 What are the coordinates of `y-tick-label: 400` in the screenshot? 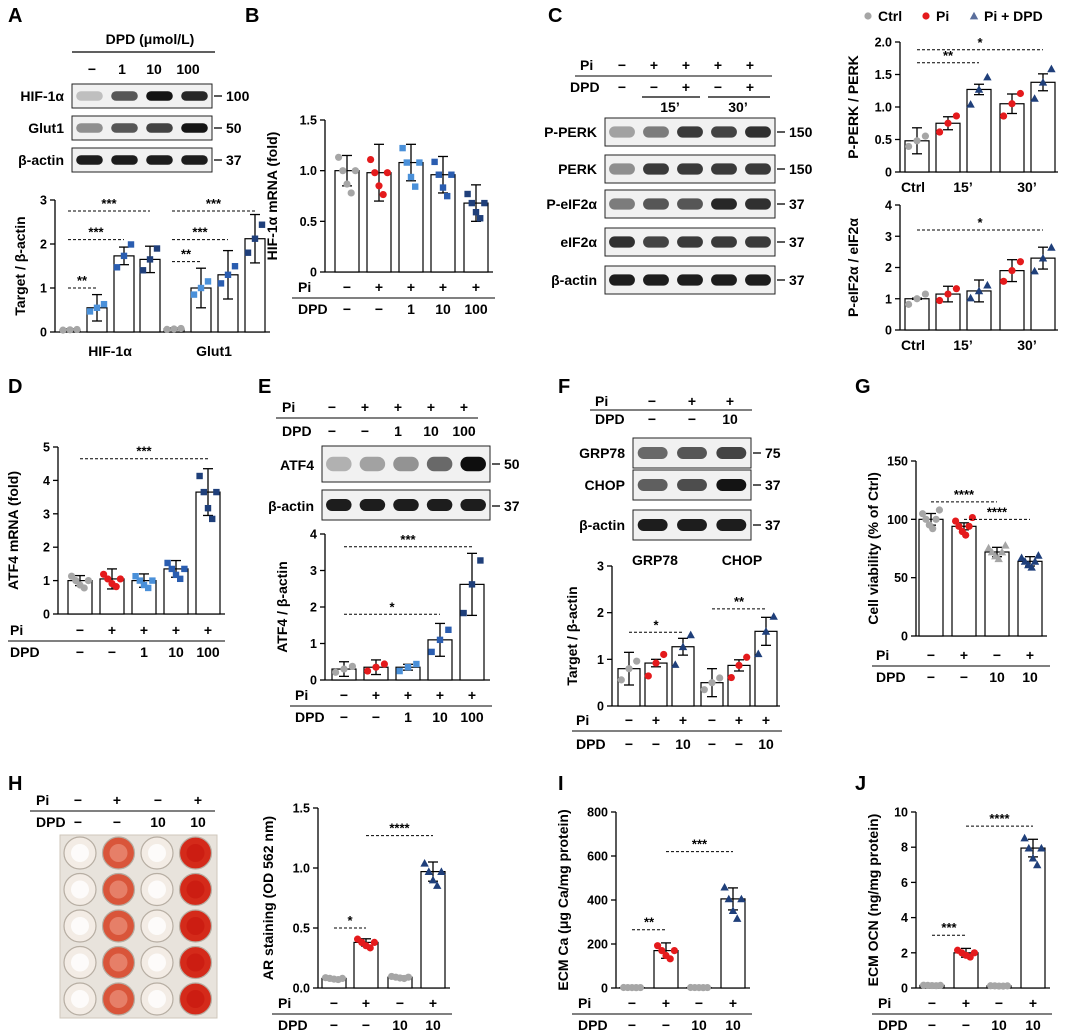 It's located at (597, 901).